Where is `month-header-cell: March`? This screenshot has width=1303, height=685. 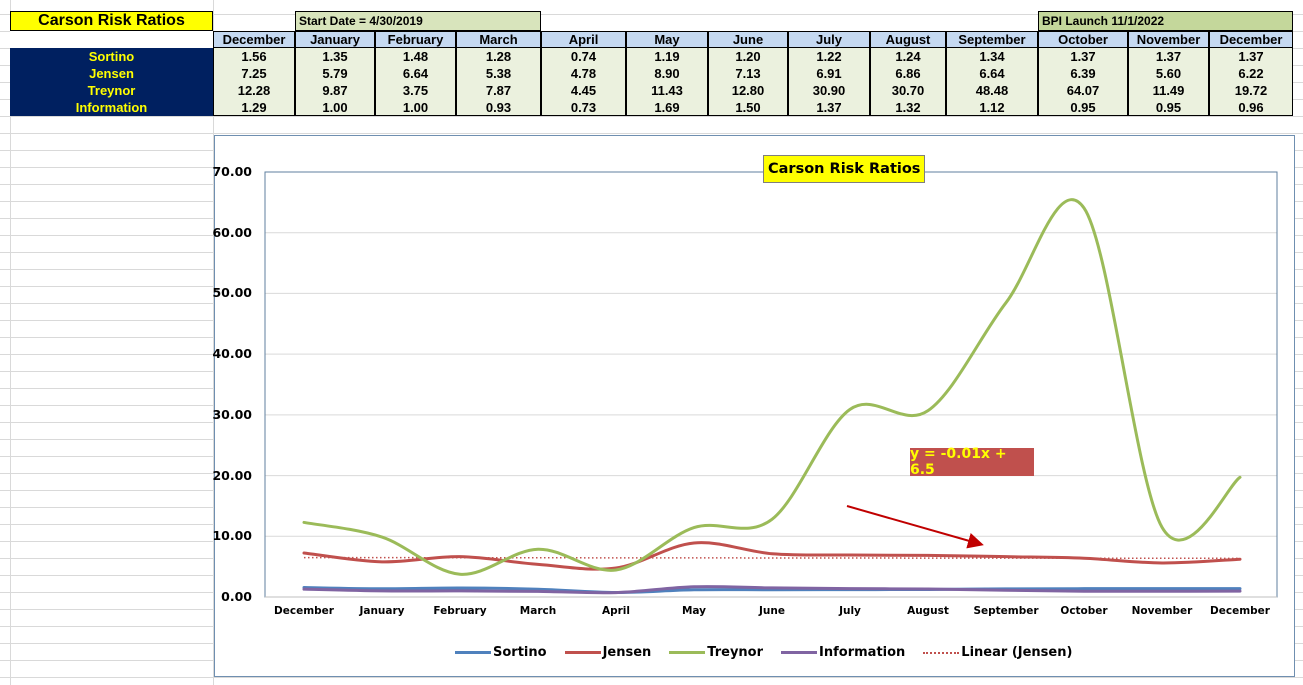
month-header-cell: March is located at coordinates (498, 39).